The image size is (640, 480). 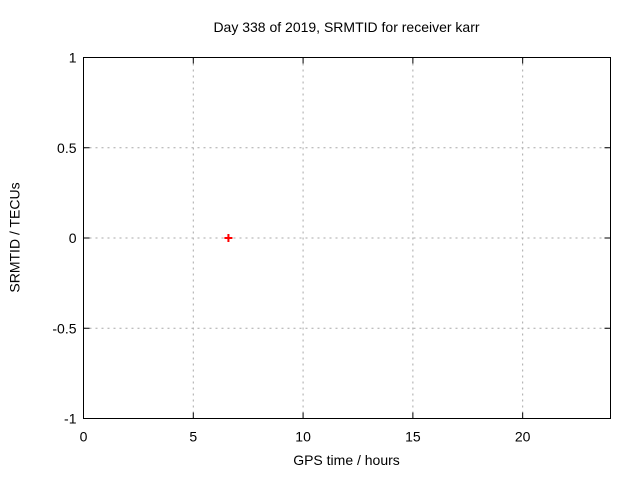 I want to click on data-point-marker, so click(x=228, y=238).